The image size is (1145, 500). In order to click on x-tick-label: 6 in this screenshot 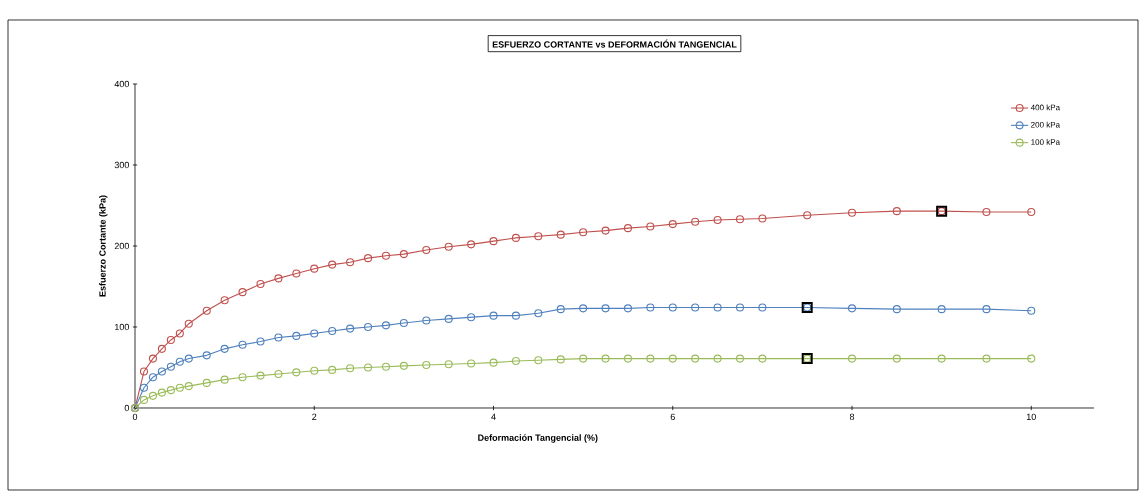, I will do `click(672, 417)`.